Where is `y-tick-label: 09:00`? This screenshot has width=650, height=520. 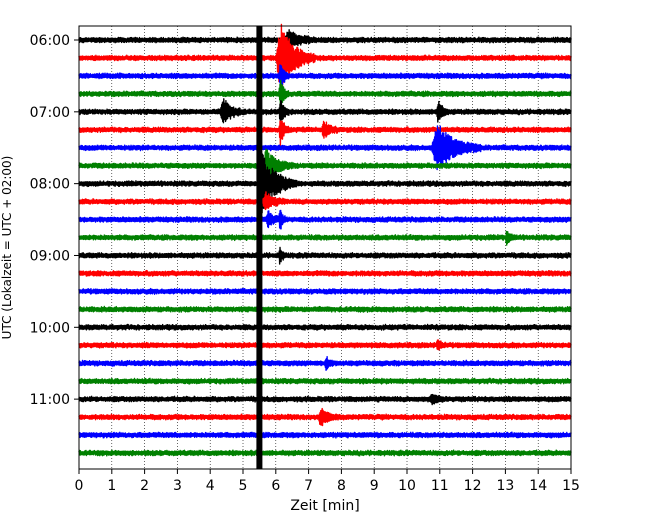 y-tick-label: 09:00 is located at coordinates (50, 256).